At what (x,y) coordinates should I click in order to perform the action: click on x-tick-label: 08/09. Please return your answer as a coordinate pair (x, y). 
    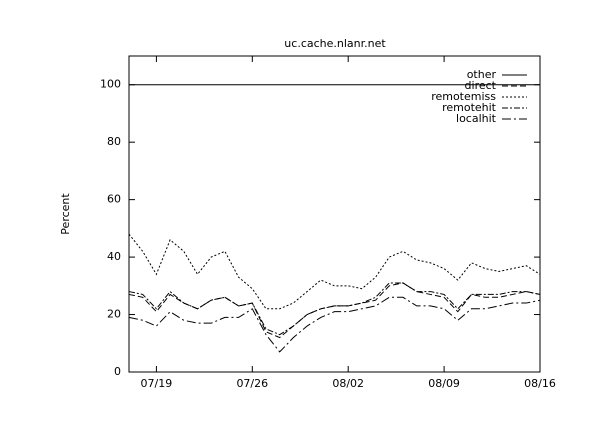
    Looking at the image, I should click on (444, 383).